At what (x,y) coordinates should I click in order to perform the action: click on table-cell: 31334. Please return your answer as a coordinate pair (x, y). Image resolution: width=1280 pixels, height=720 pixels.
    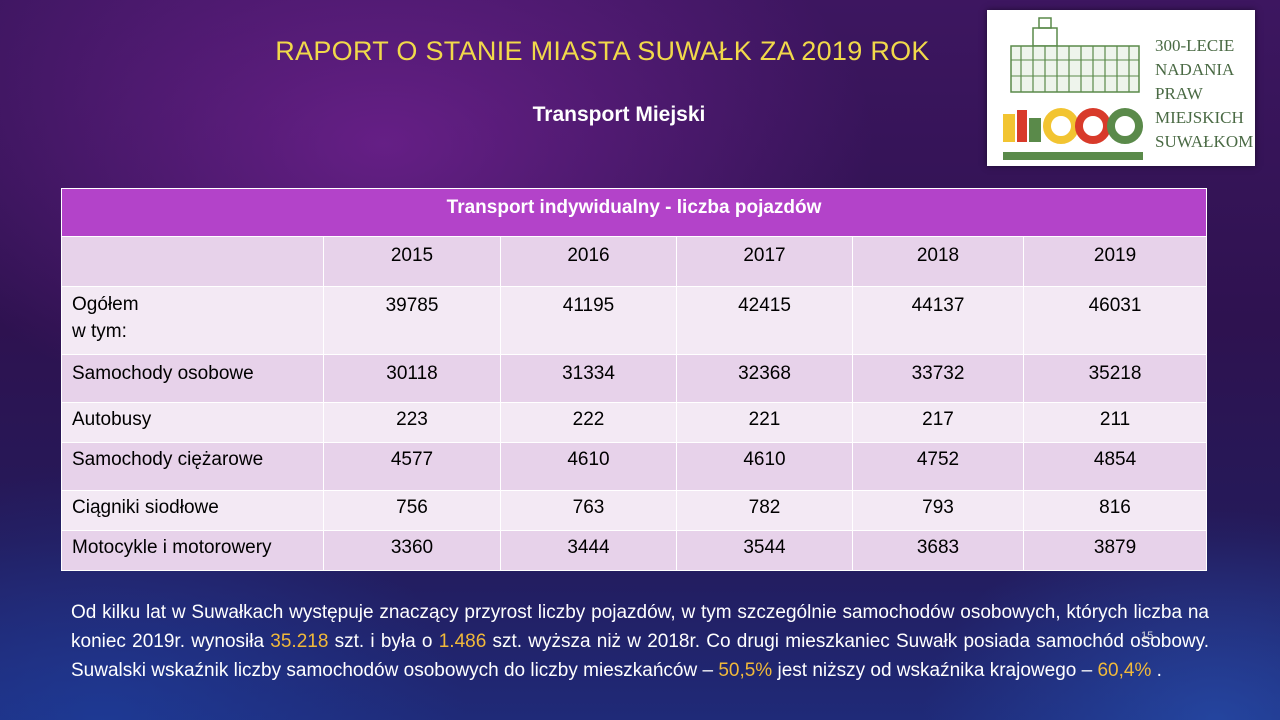
    Looking at the image, I should click on (588, 378).